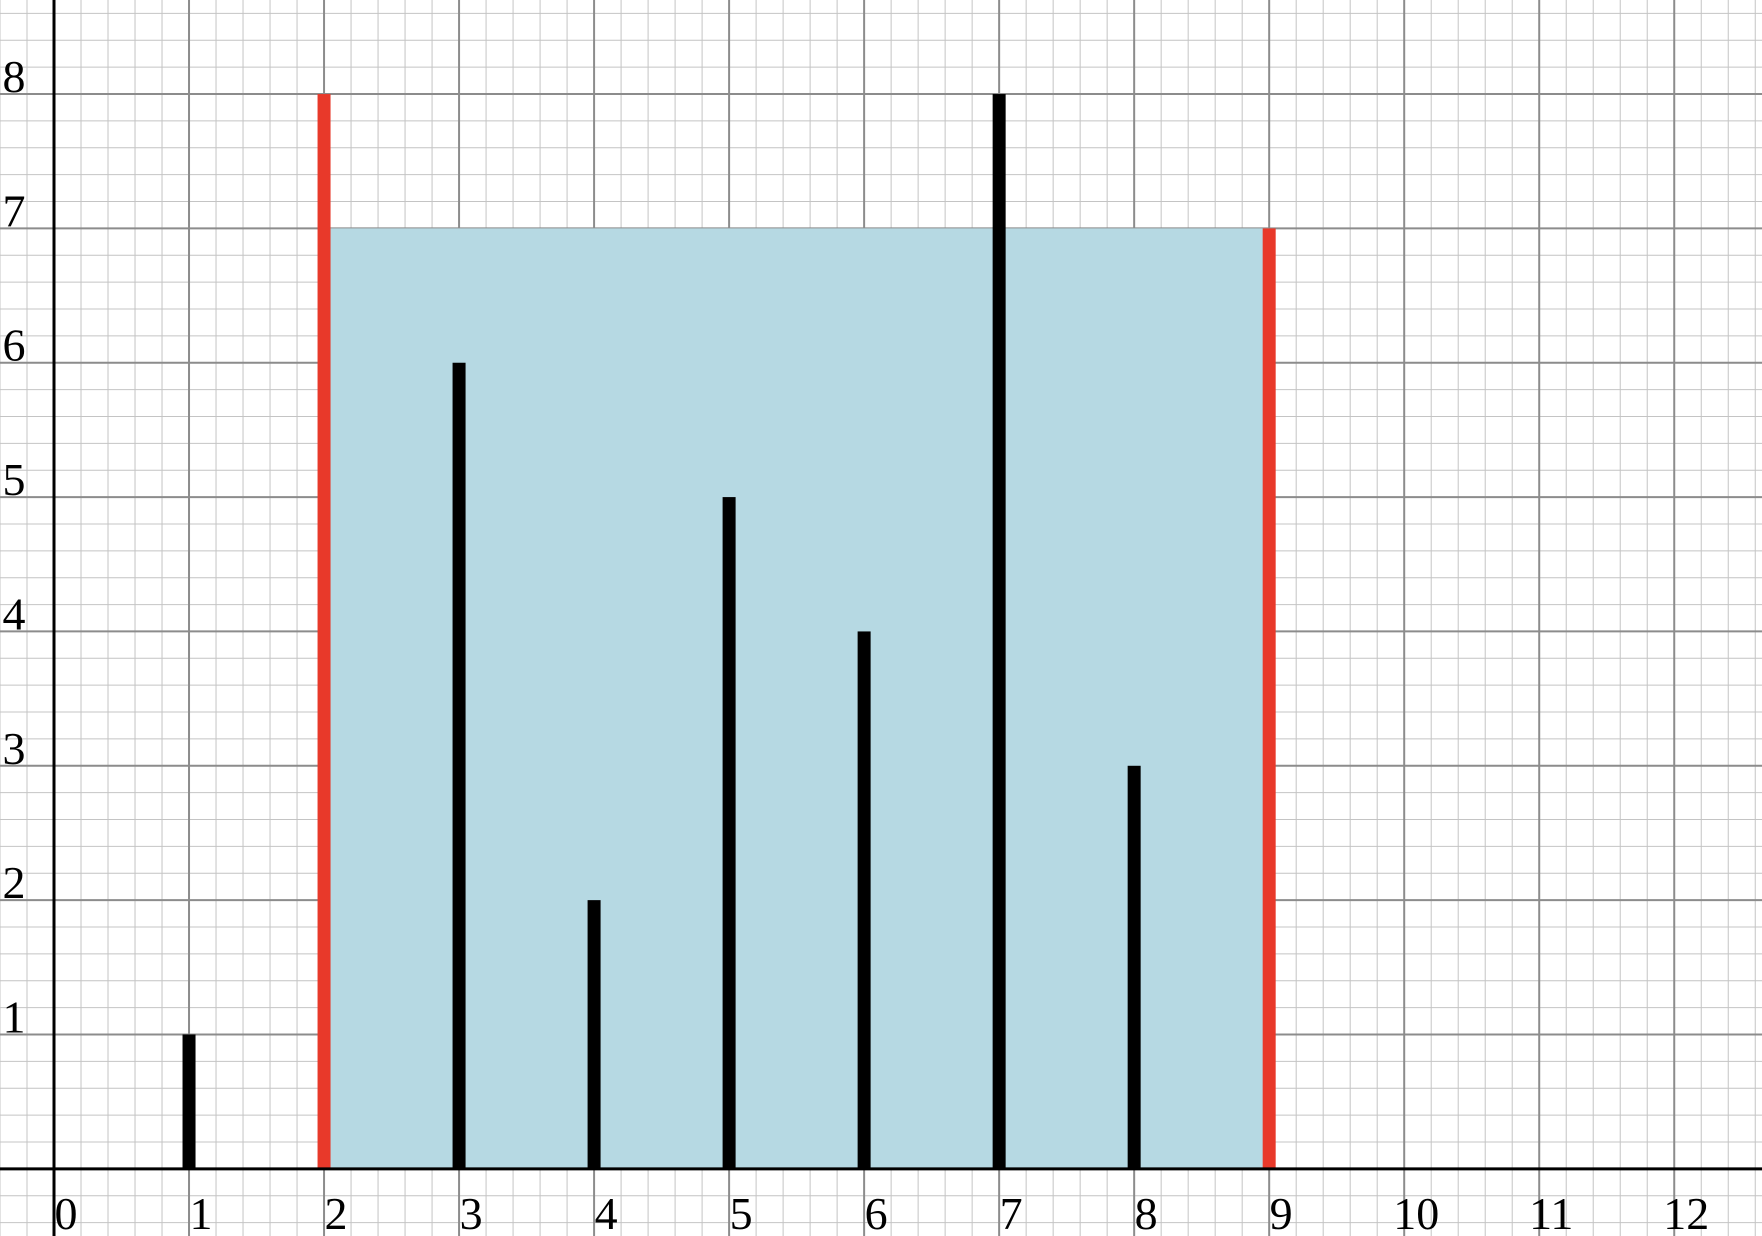 This screenshot has height=1236, width=1762. I want to click on y-tick-label: 7, so click(14, 210).